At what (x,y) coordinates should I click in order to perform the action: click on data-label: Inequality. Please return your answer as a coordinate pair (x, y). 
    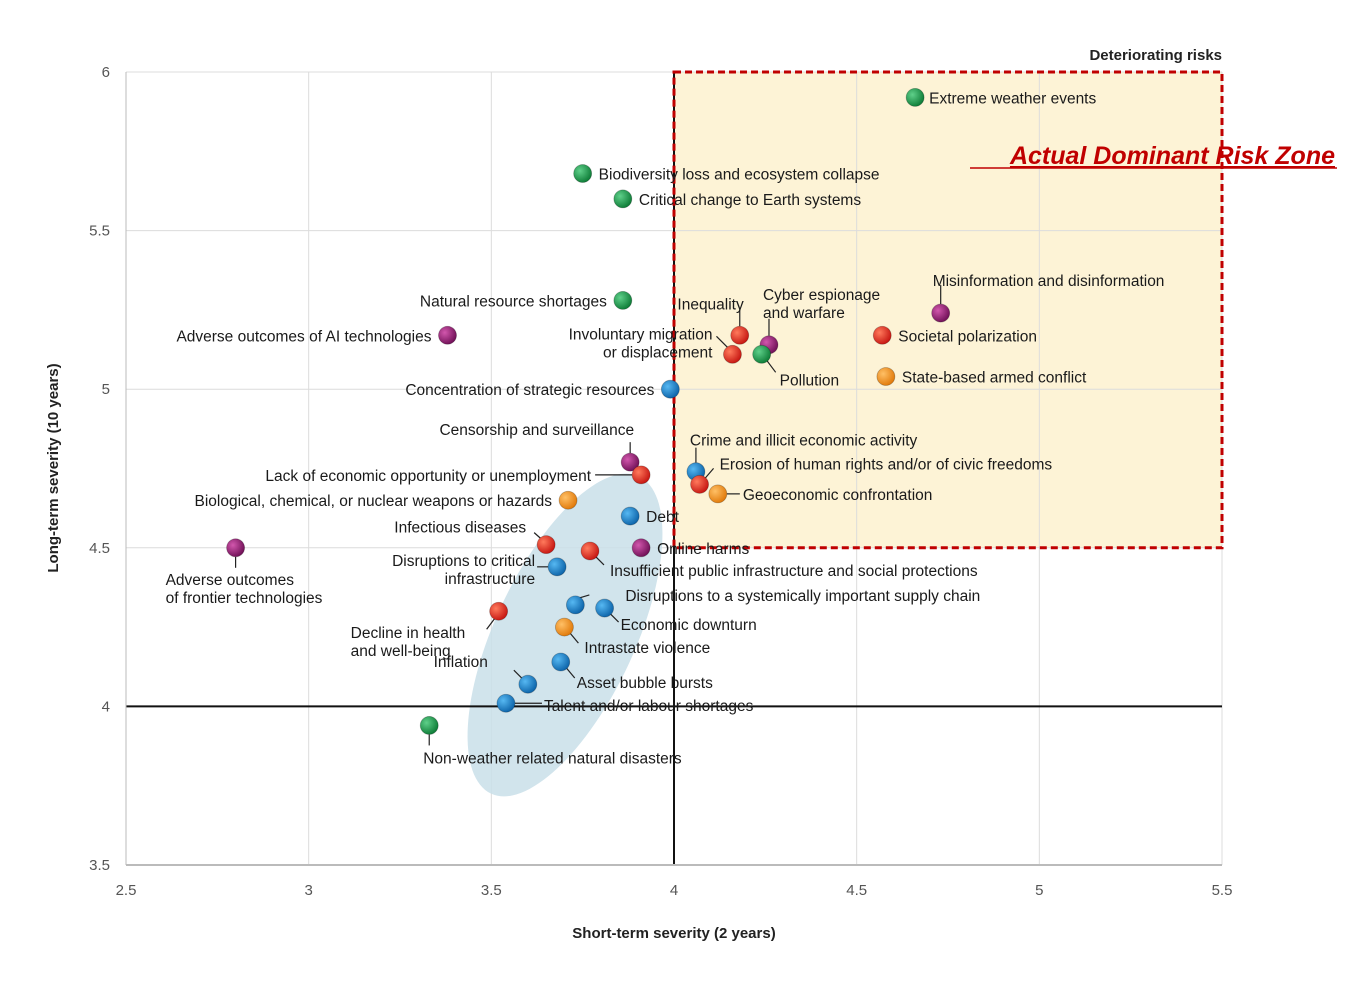
    Looking at the image, I should click on (710, 304).